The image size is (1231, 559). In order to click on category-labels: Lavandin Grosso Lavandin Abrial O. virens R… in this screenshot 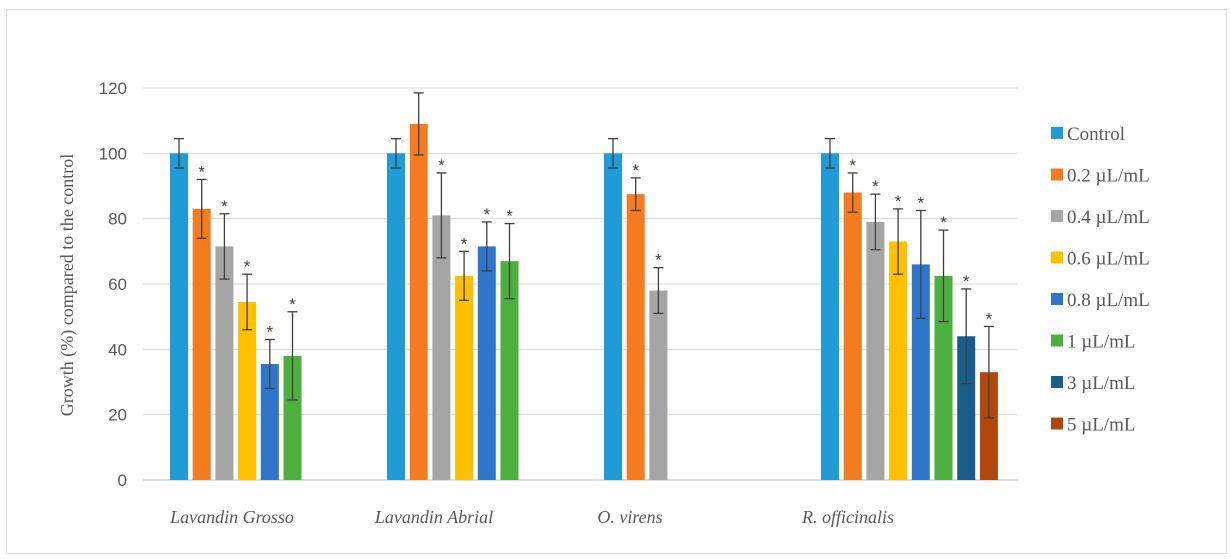, I will do `click(531, 517)`.